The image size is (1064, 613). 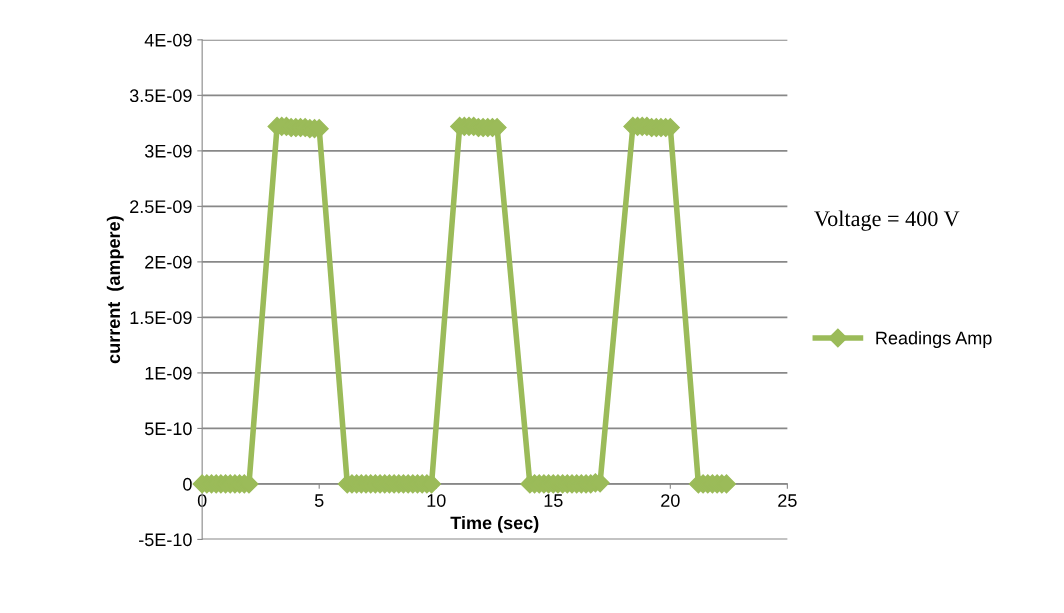 I want to click on y-tick-label: 2.5E-09, so click(x=161, y=207).